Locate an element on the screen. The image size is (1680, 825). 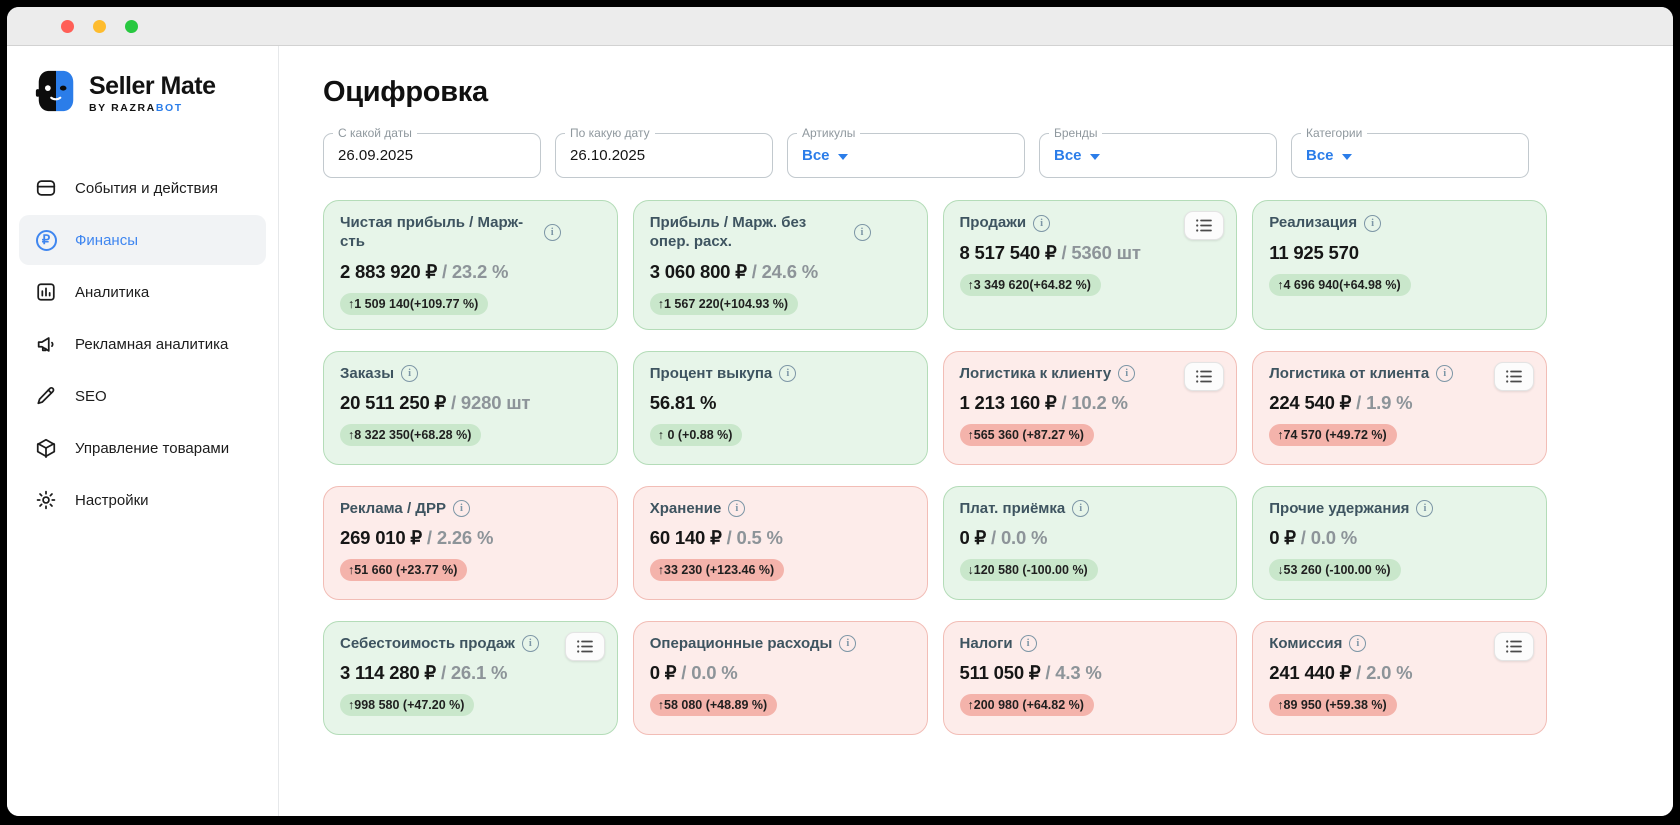
sidebar-item-products: Управление товарами is located at coordinates (142, 448).